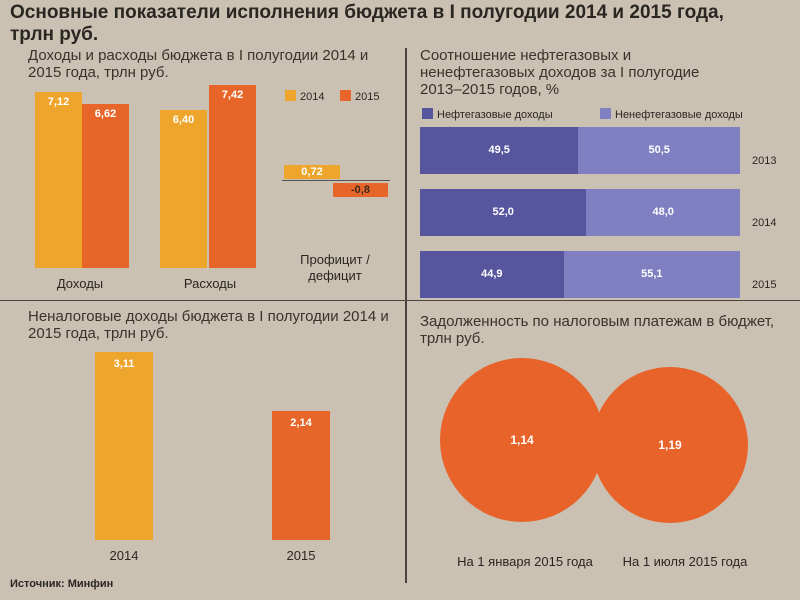  Describe the element at coordinates (312, 172) in the screenshot. I see `bar-2014-surplus: 0,72` at that location.